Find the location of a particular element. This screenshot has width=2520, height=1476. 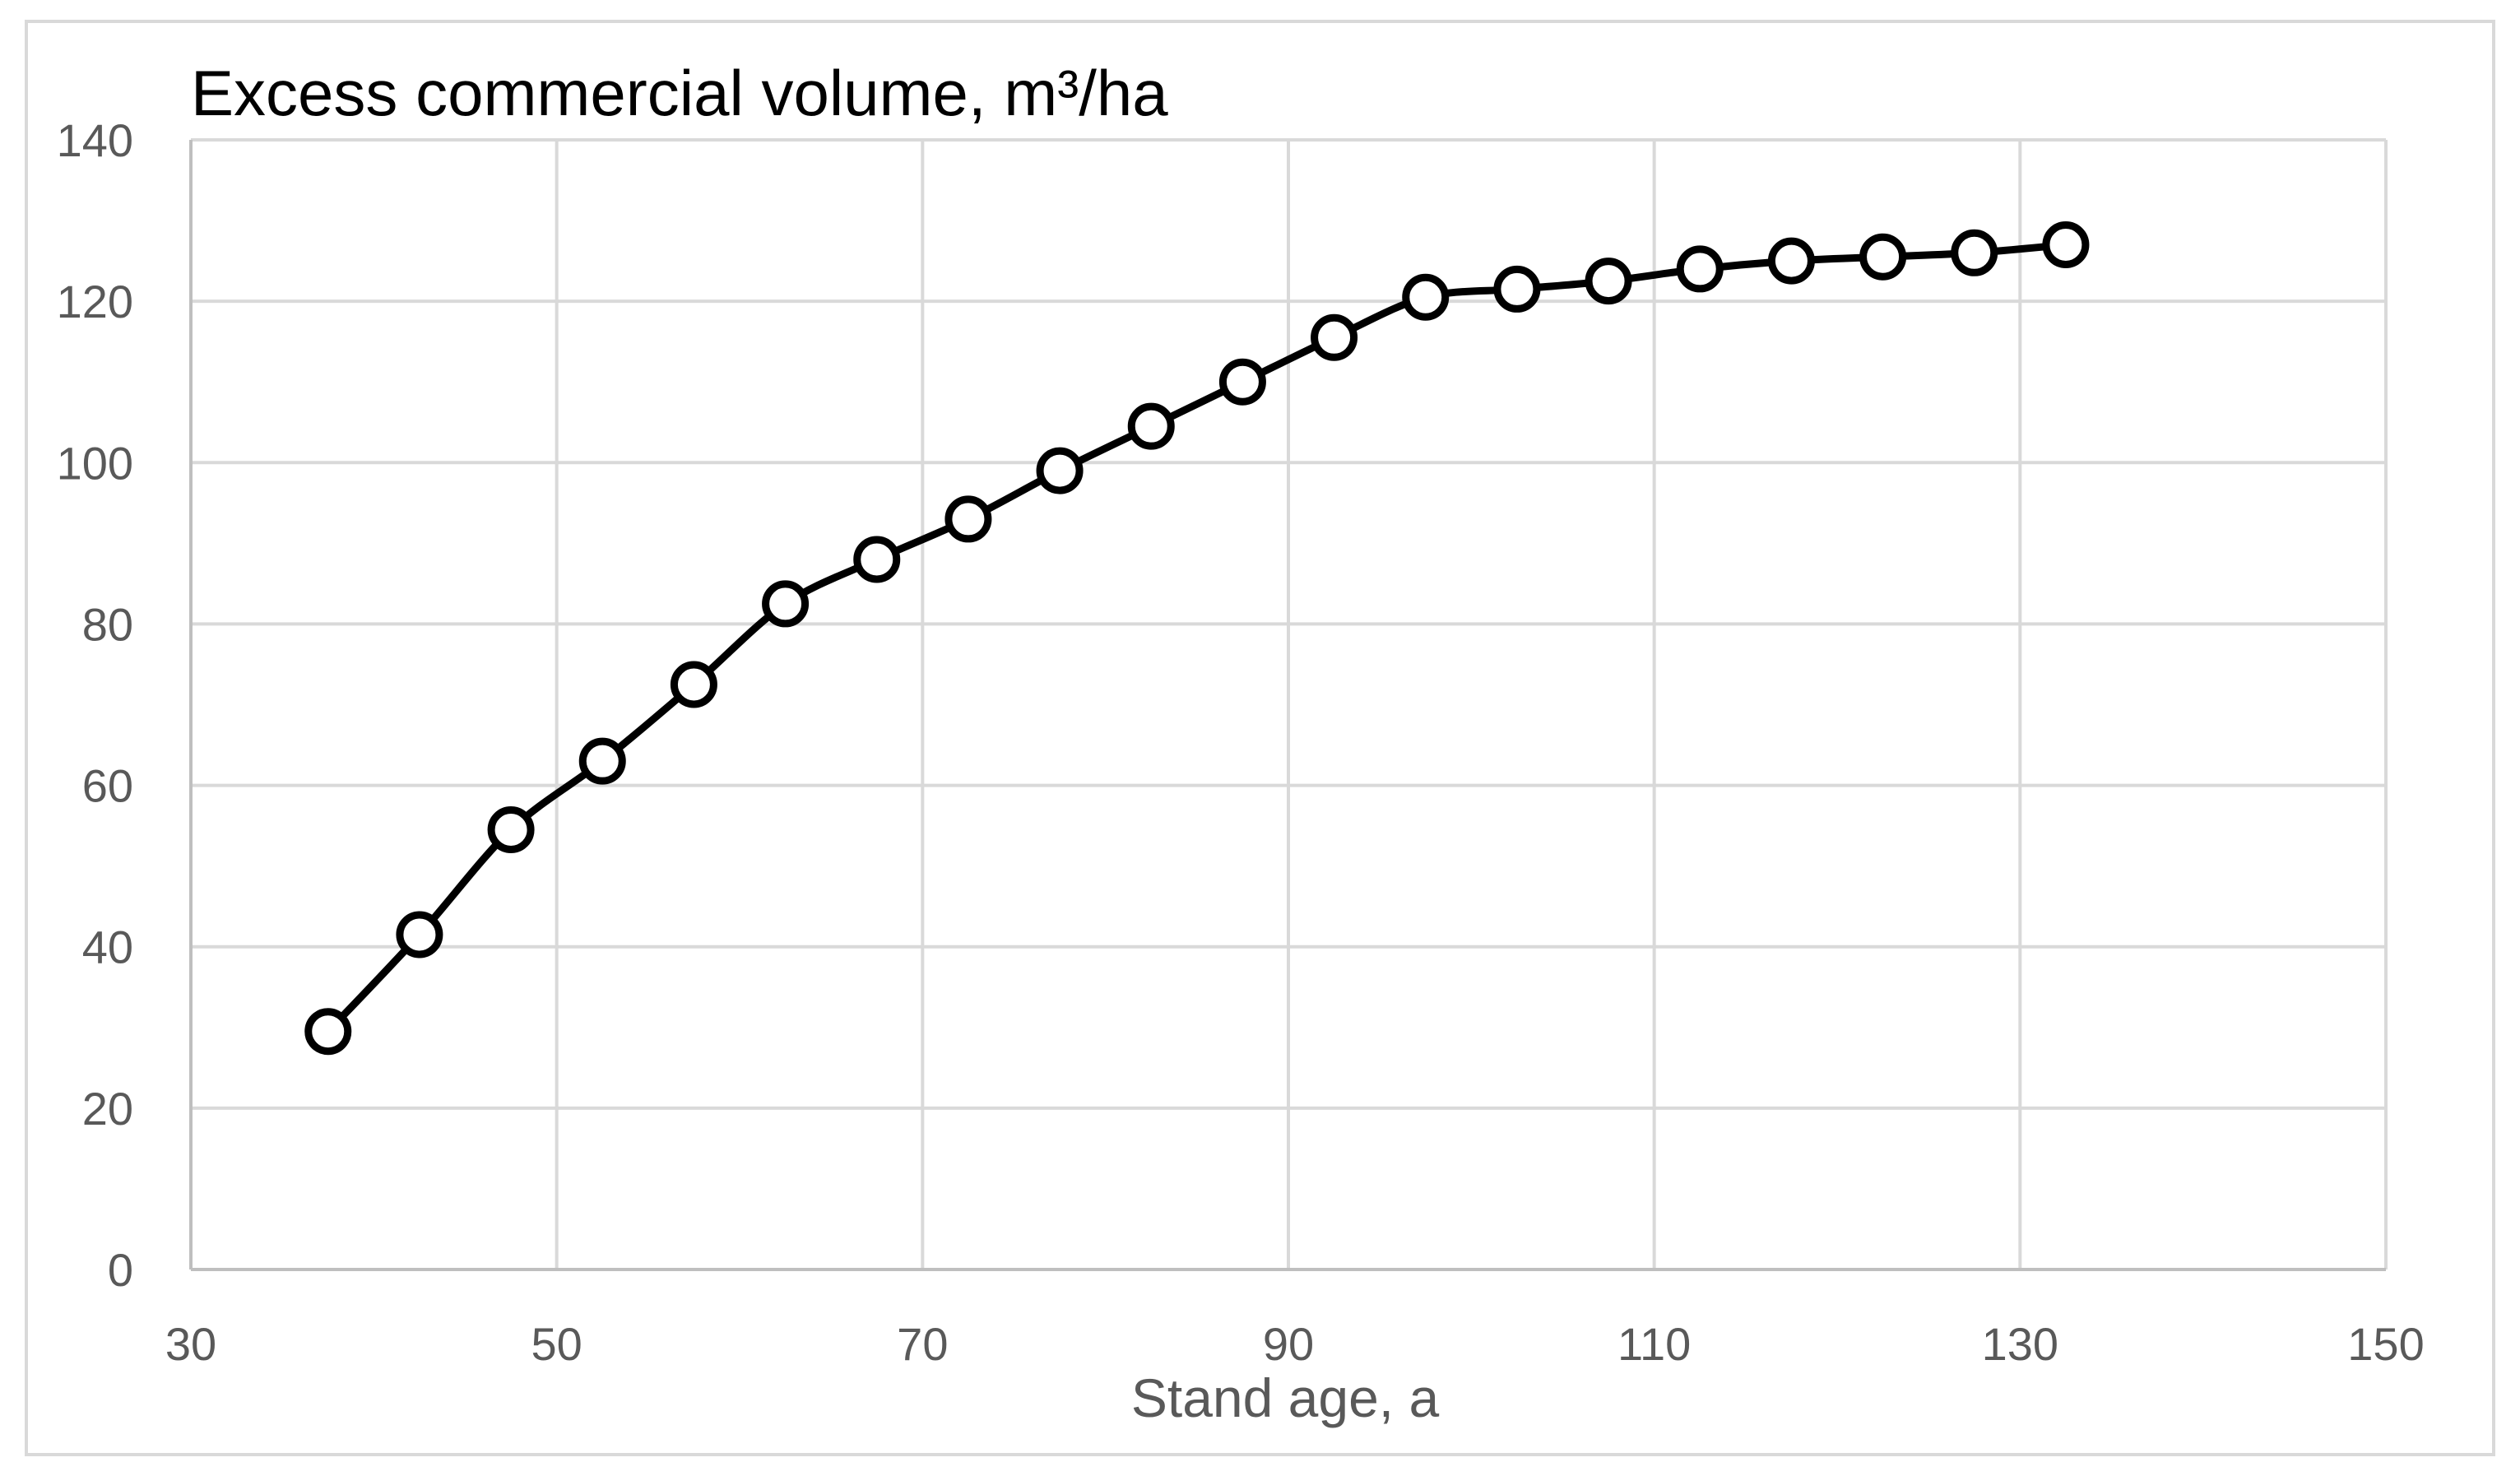

y-tick-label: 140 is located at coordinates (95, 140).